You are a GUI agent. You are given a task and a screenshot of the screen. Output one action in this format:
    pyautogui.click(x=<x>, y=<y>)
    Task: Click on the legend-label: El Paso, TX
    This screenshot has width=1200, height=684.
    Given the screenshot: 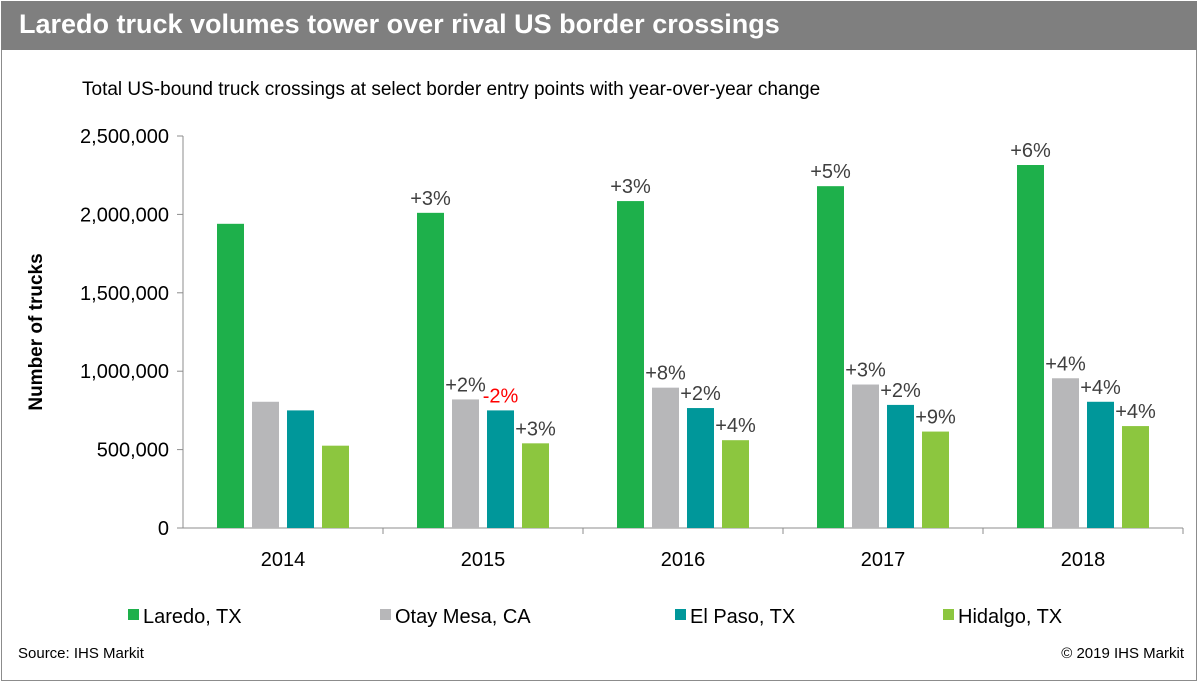 What is the action you would take?
    pyautogui.click(x=742, y=617)
    